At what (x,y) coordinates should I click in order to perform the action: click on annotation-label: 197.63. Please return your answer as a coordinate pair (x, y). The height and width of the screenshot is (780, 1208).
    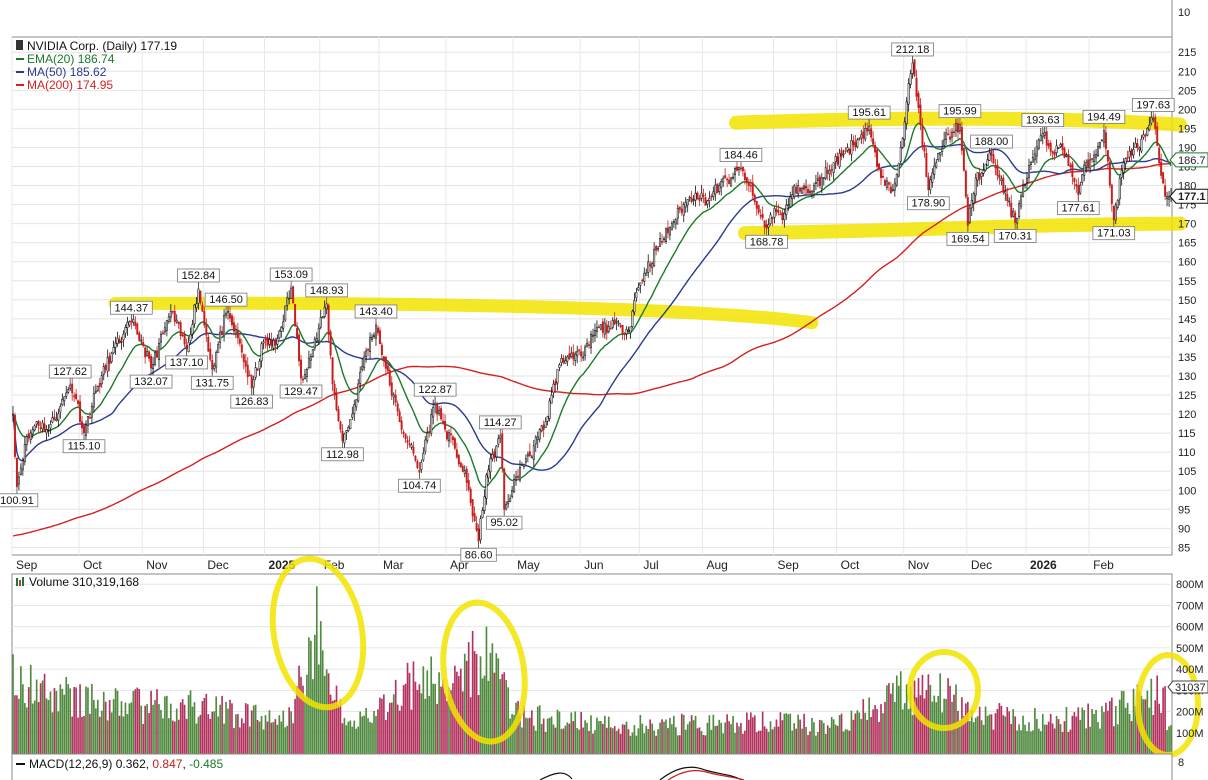
    Looking at the image, I should click on (1153, 105).